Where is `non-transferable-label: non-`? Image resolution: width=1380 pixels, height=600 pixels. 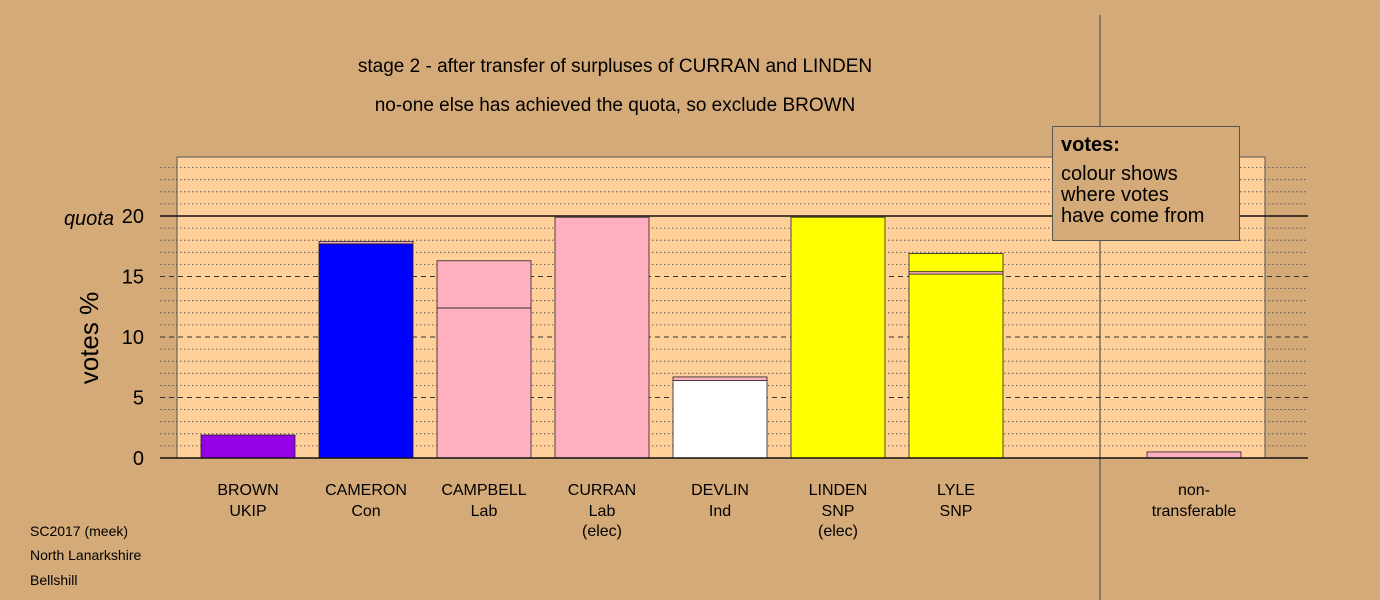
non-transferable-label: non- is located at coordinates (1194, 490).